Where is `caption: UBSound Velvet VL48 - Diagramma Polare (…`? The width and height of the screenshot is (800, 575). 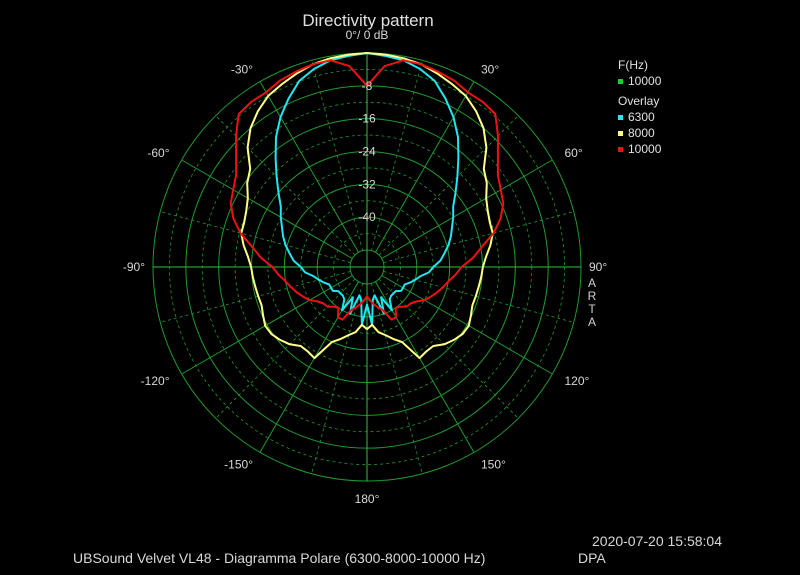
caption: UBSound Velvet VL48 - Diagramma Polare (… is located at coordinates (279, 558).